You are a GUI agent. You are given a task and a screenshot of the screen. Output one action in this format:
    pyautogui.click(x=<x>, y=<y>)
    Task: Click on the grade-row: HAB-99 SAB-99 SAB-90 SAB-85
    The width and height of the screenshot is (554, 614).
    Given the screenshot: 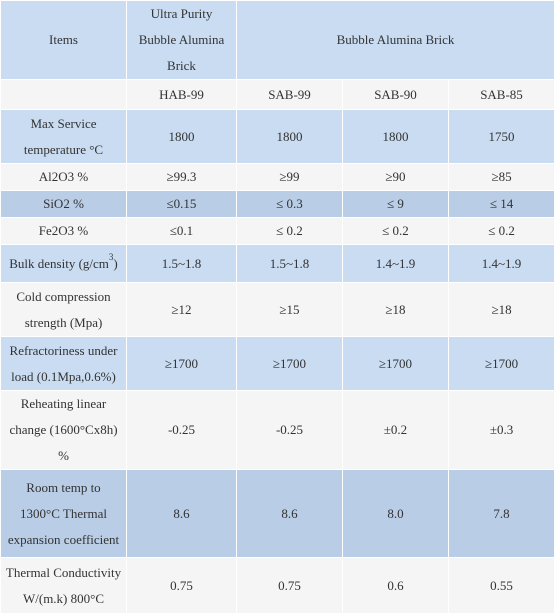 What is the action you would take?
    pyautogui.click(x=277, y=95)
    